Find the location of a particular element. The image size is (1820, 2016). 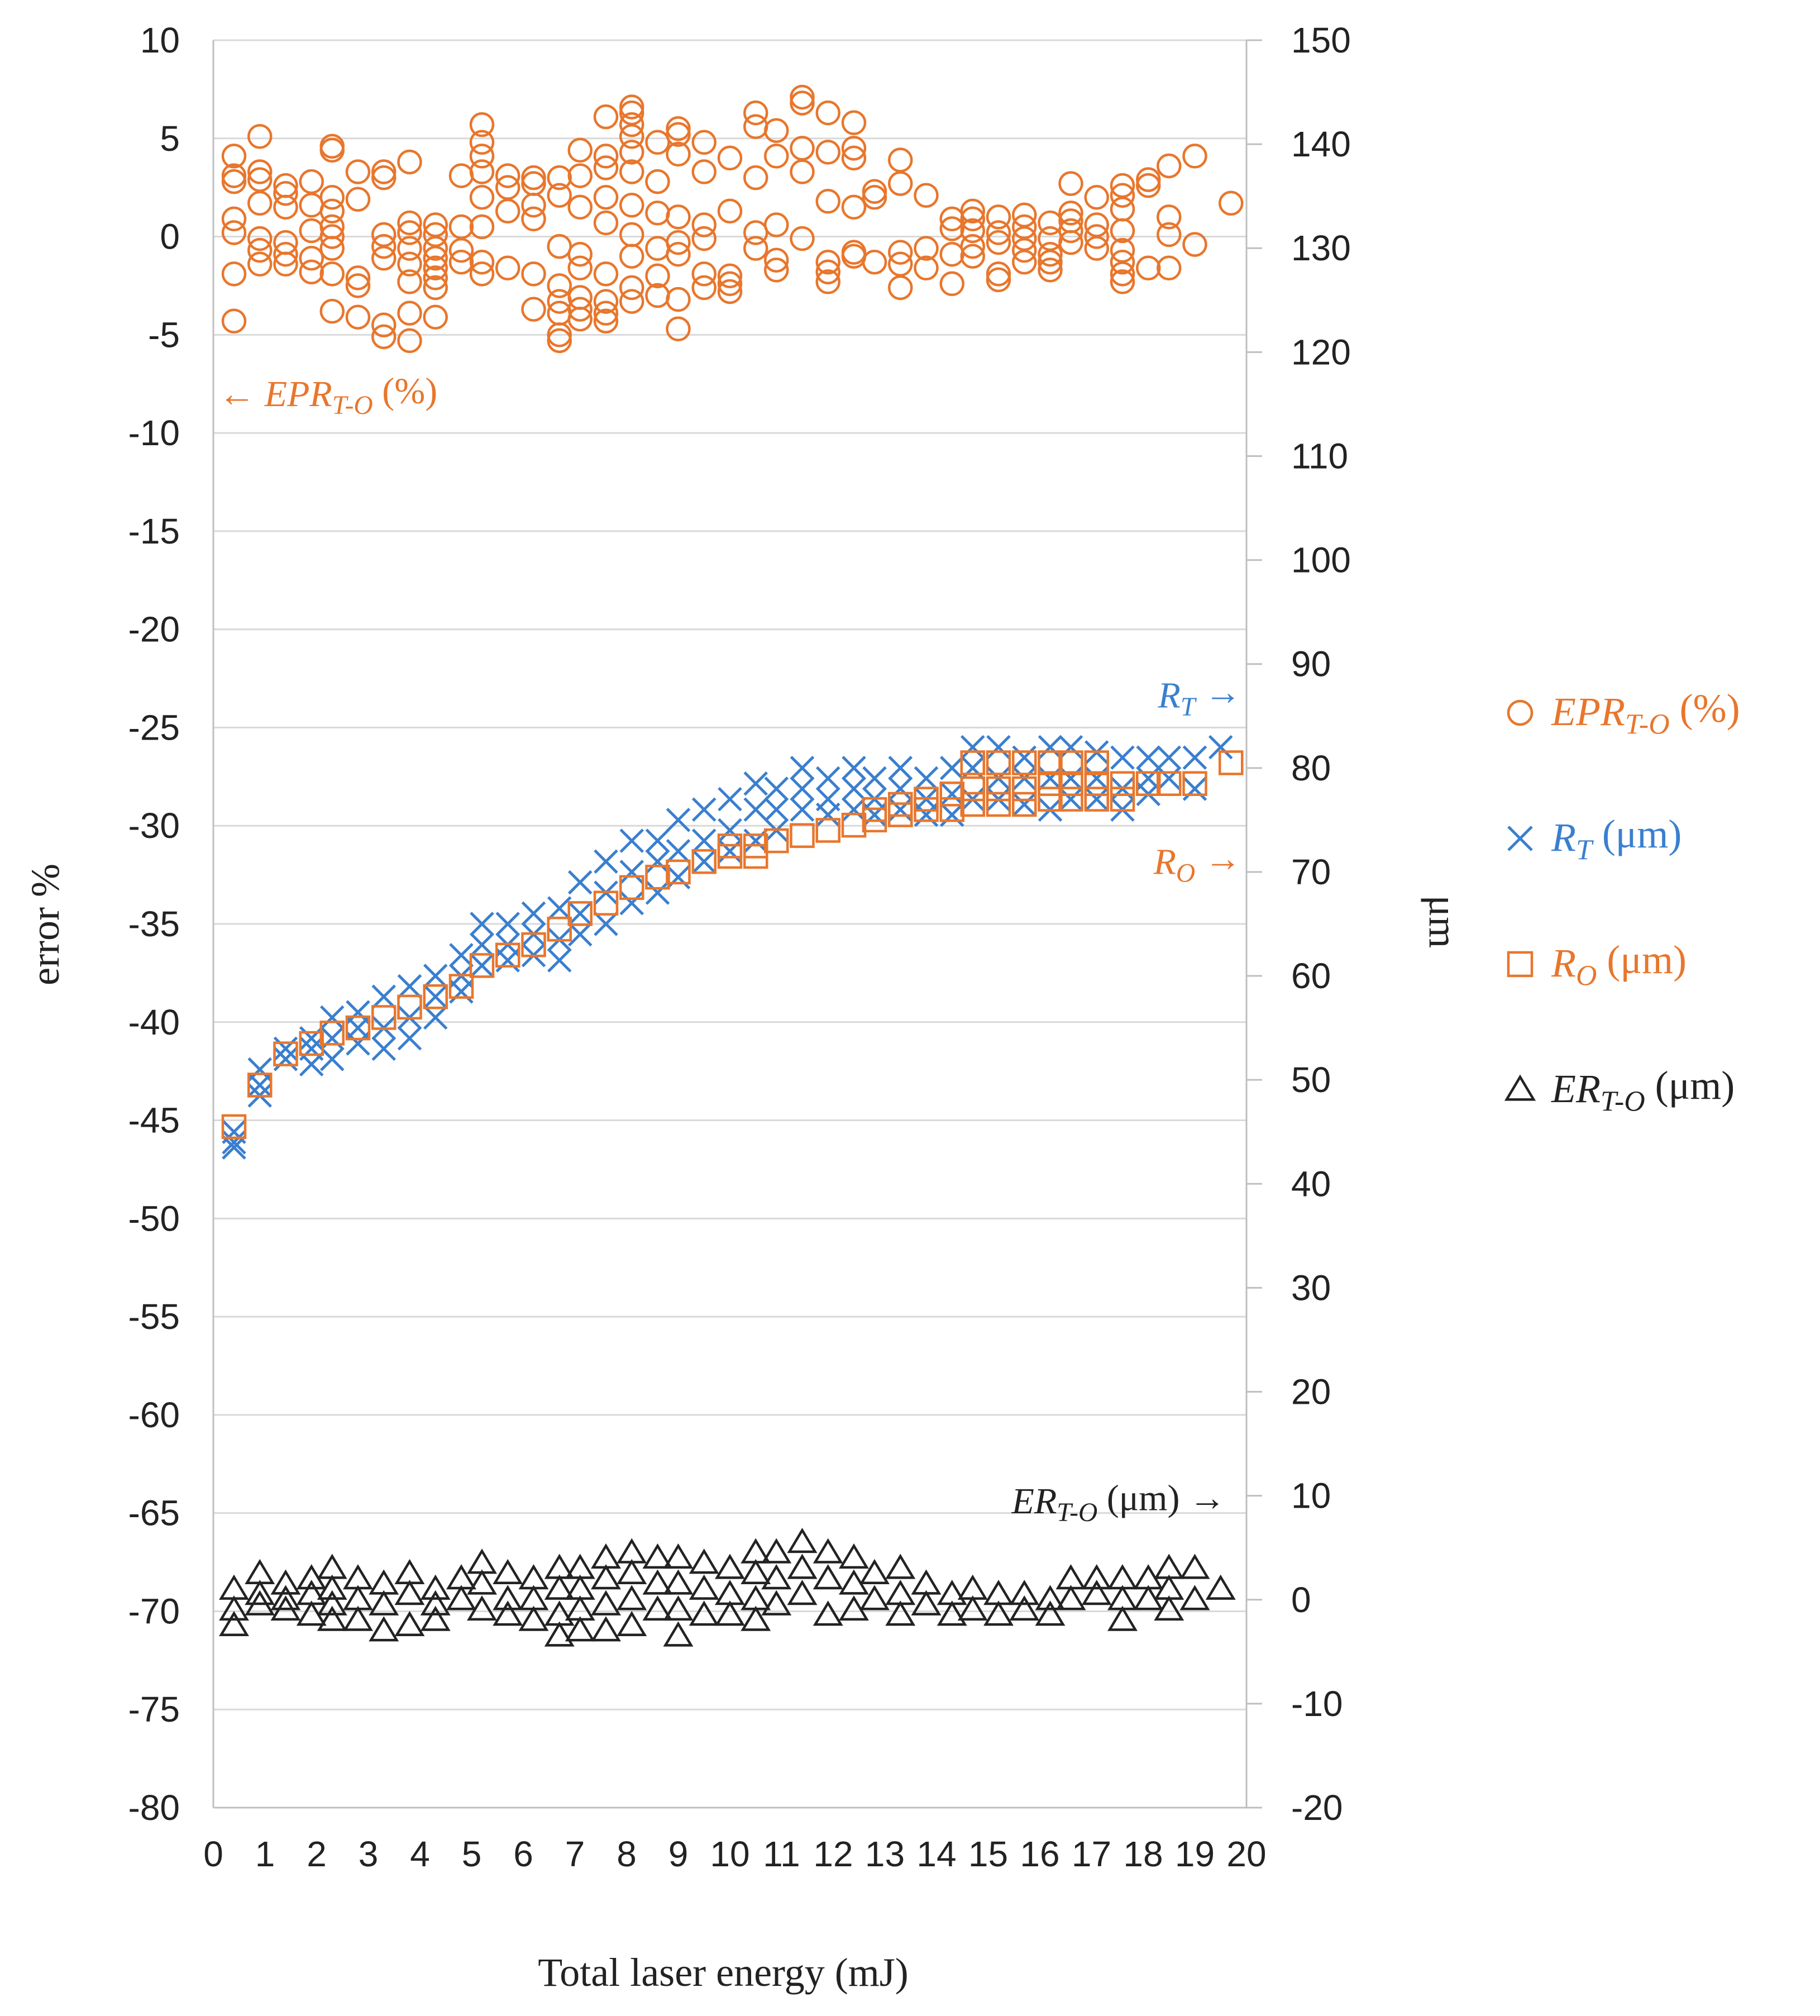

x-tick-label: 5 is located at coordinates (472, 1854).